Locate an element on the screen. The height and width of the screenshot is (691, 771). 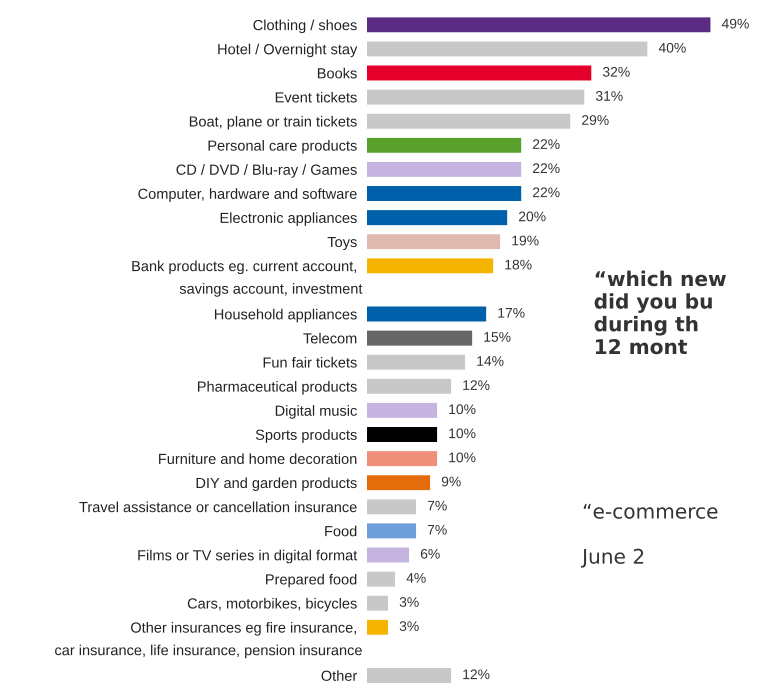
y-tick-label: Travel assistance or cancellation insurance is located at coordinates (218, 507).